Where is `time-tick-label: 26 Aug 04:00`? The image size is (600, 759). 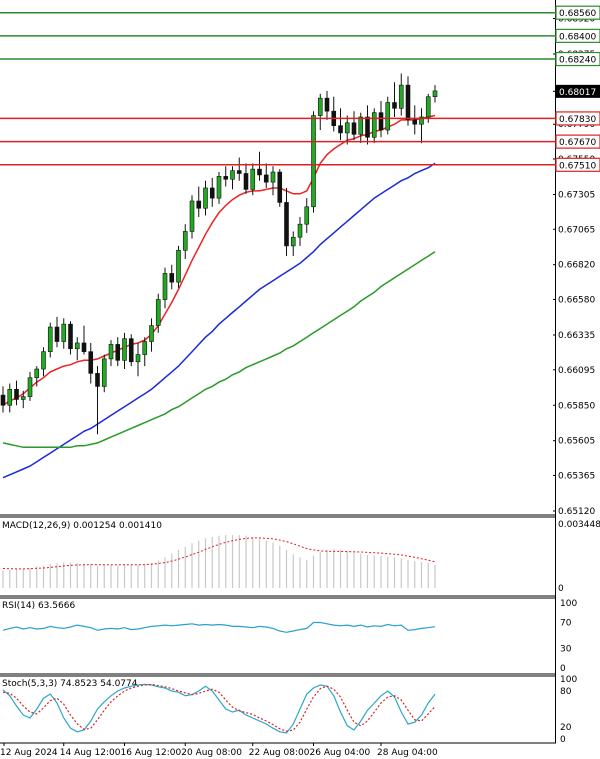 time-tick-label: 26 Aug 04:00 is located at coordinates (340, 753).